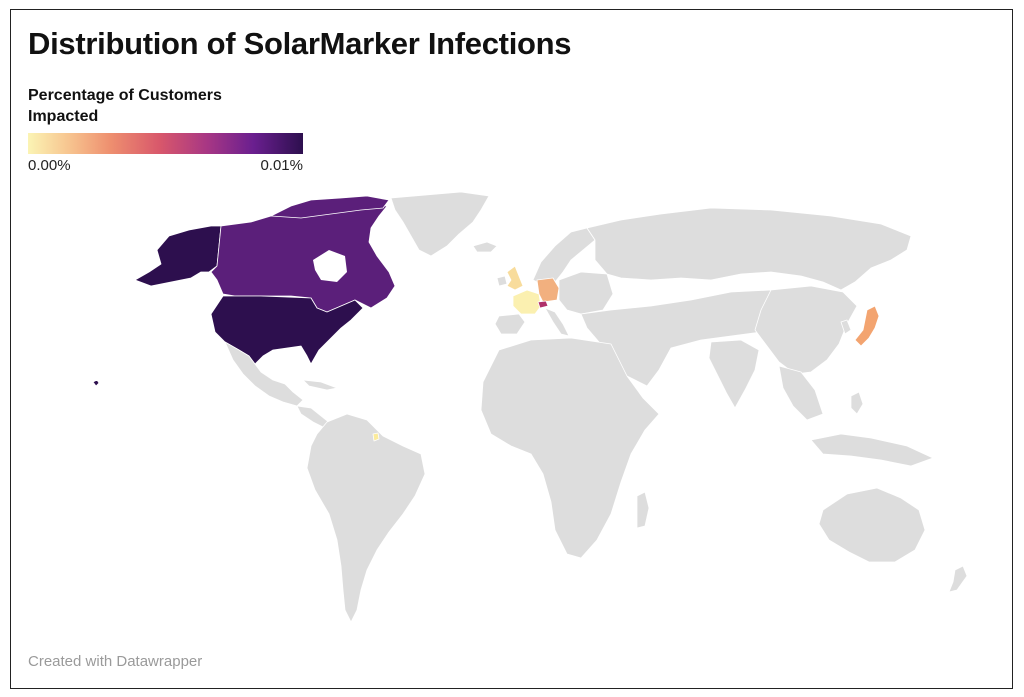 The height and width of the screenshot is (697, 1024). What do you see at coordinates (485, 247) in the screenshot?
I see `country-iceland` at bounding box center [485, 247].